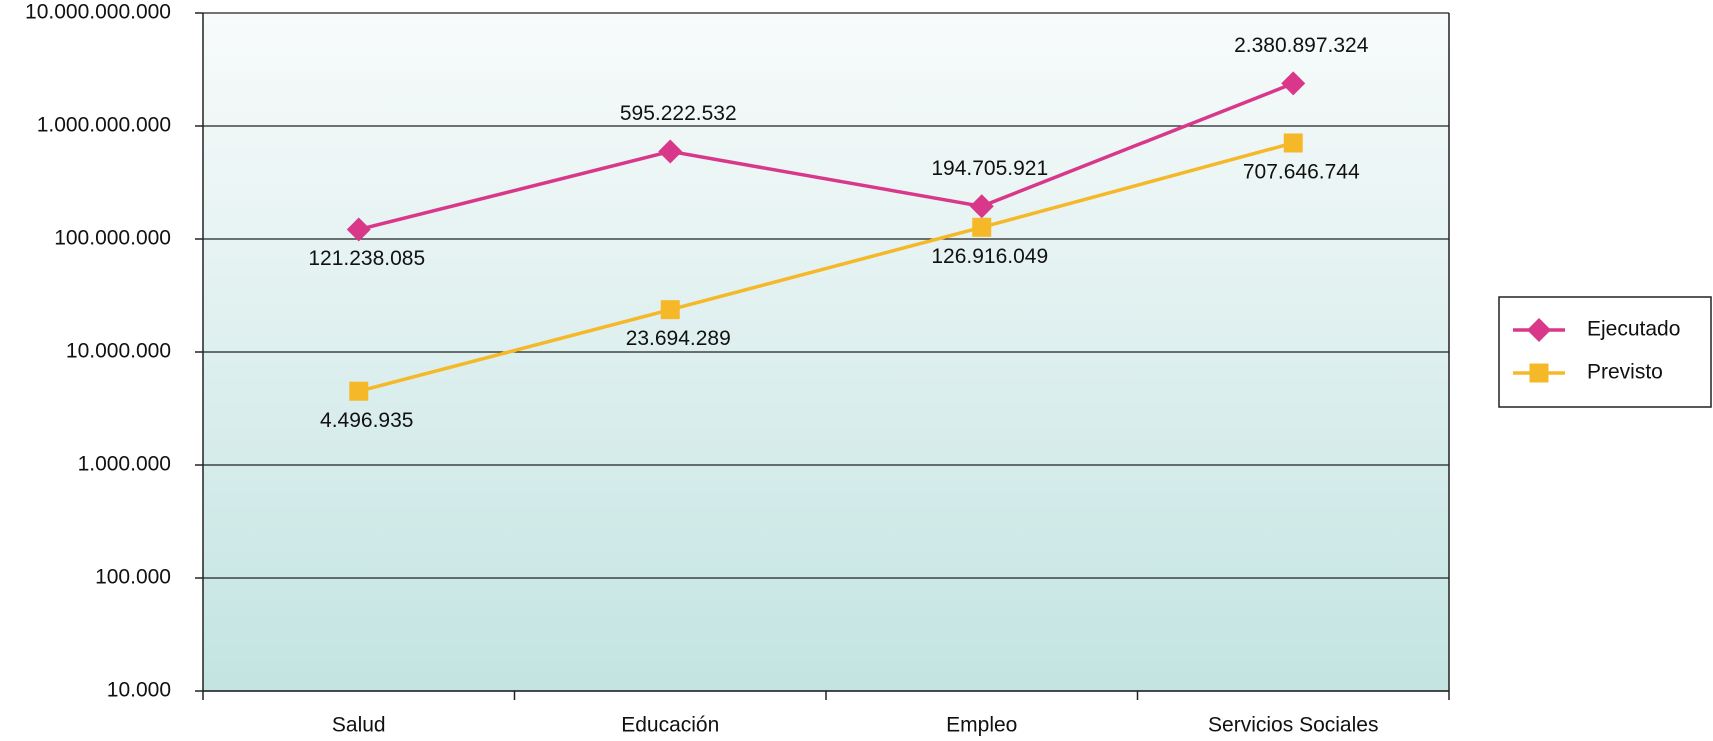 The height and width of the screenshot is (741, 1713). What do you see at coordinates (678, 338) in the screenshot?
I see `data-label: 23.694.289` at bounding box center [678, 338].